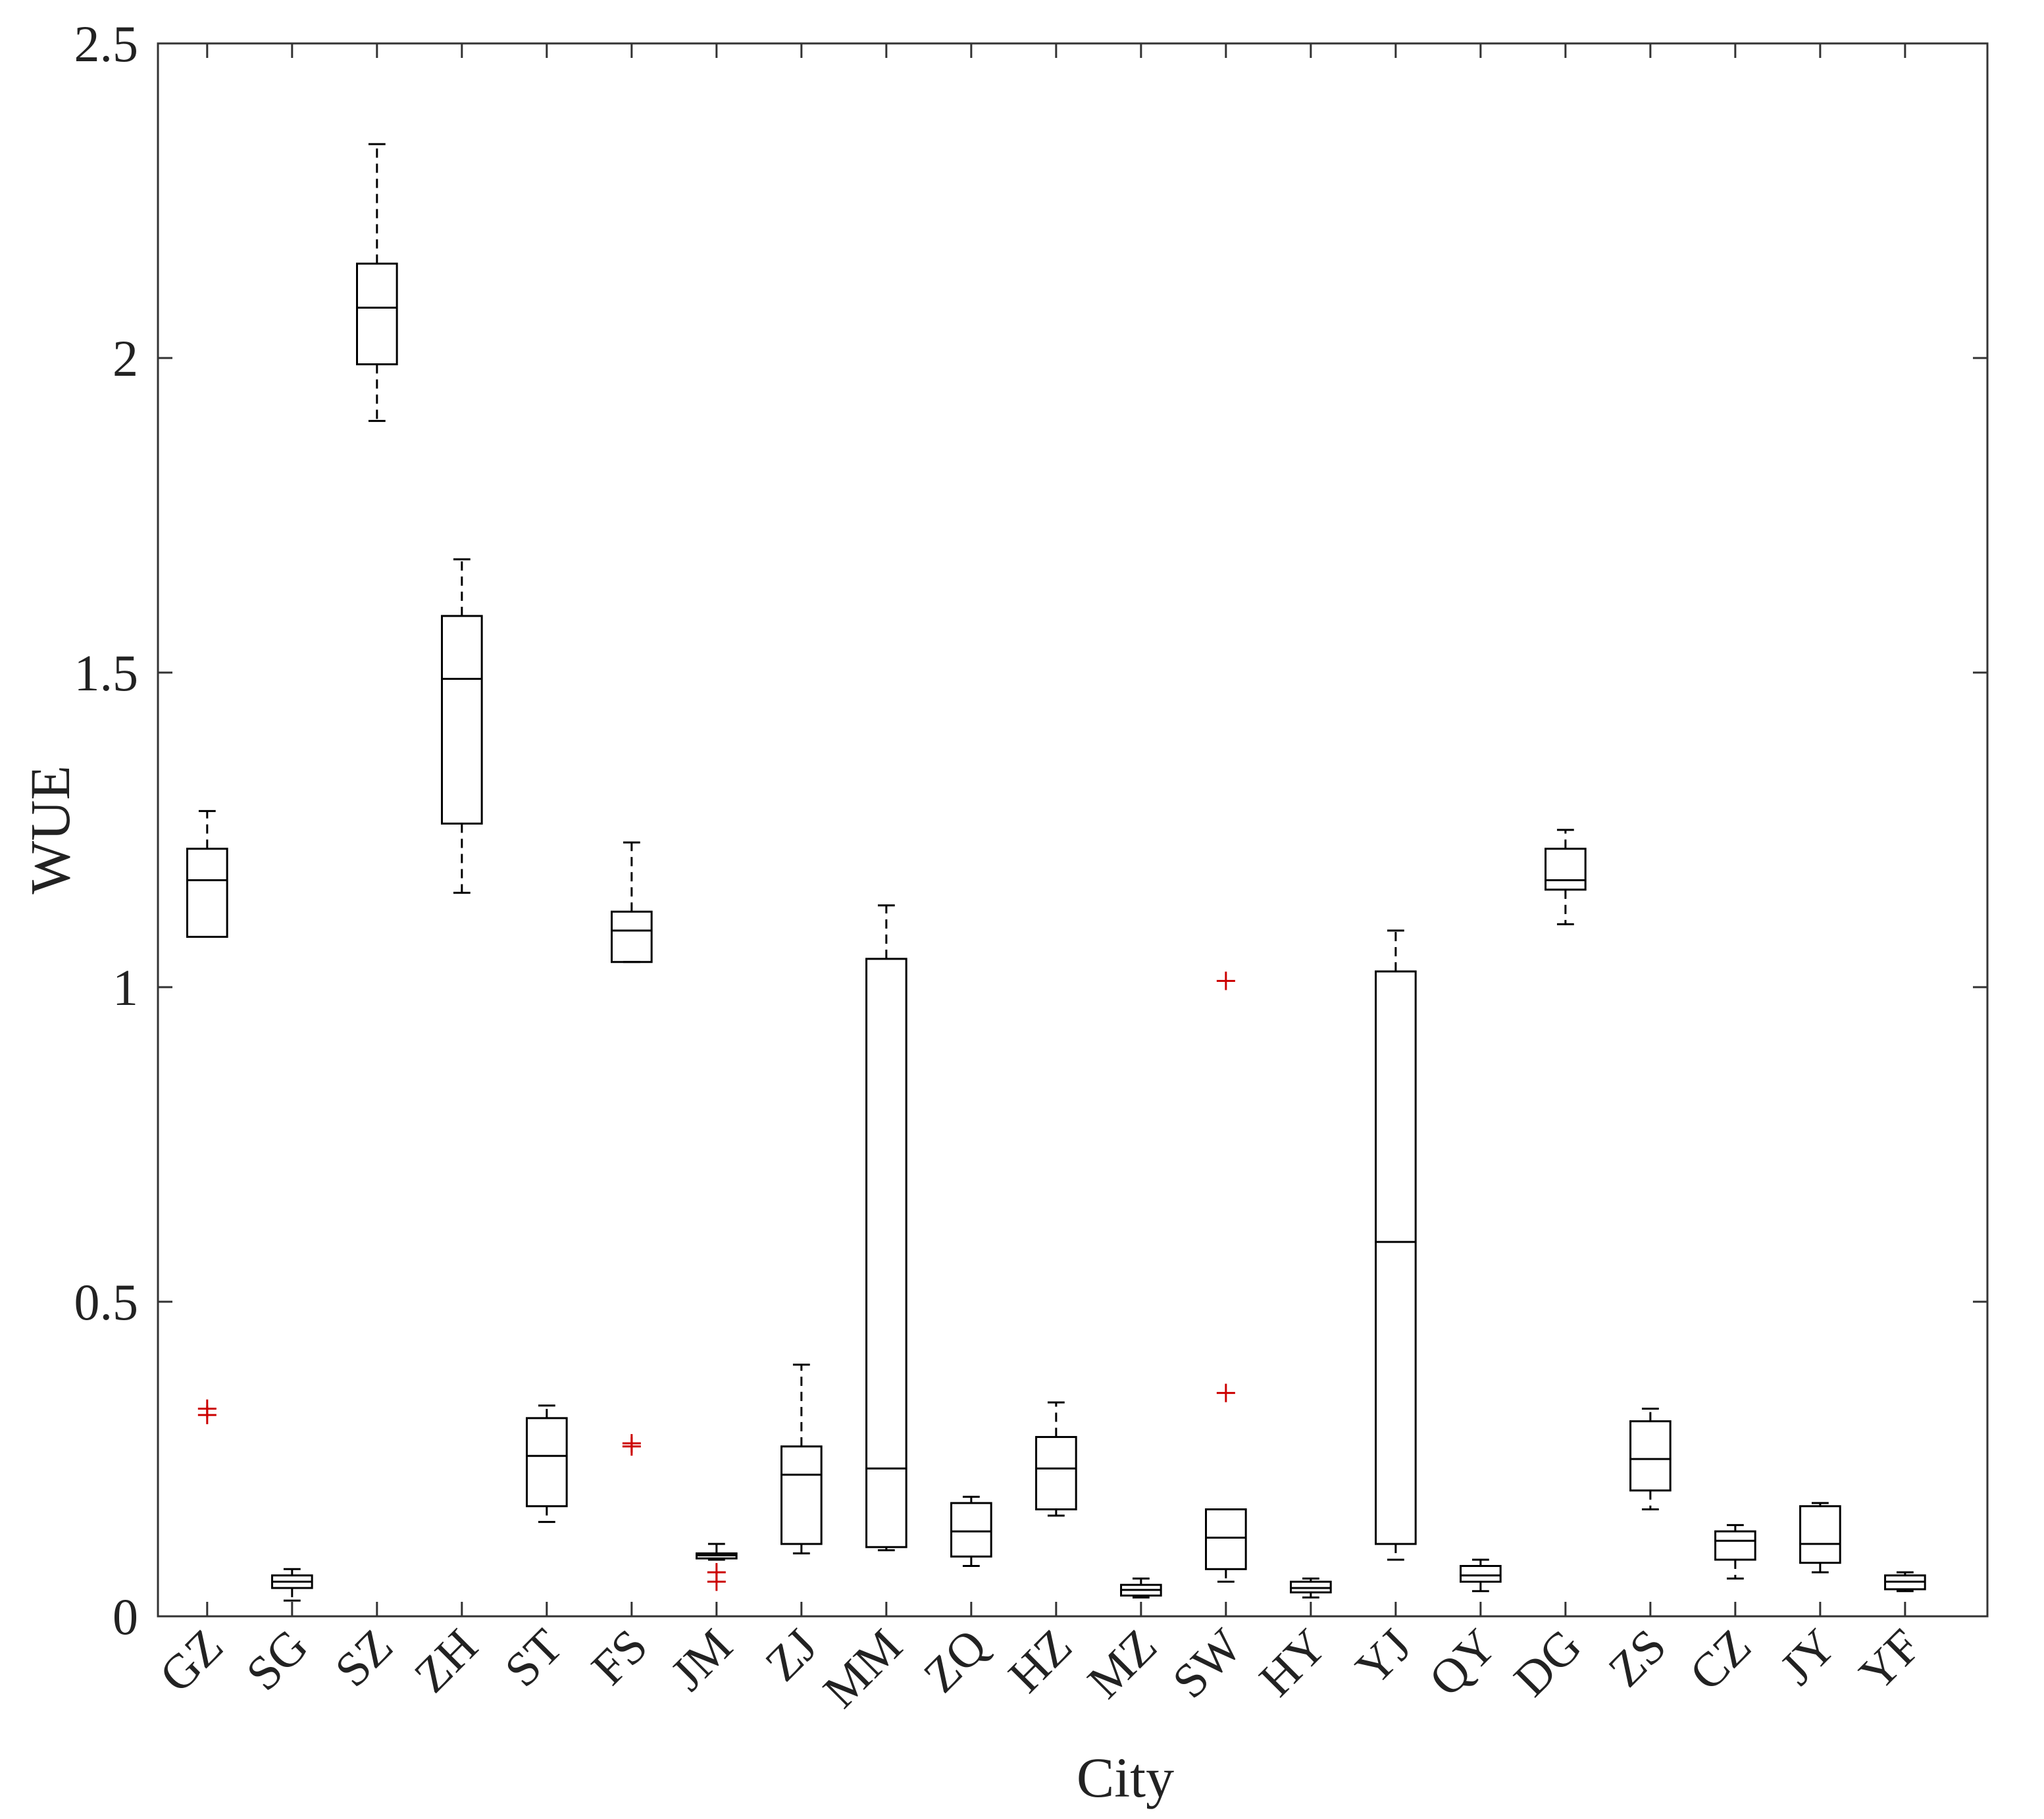  I want to click on box-JY, so click(1820, 1534).